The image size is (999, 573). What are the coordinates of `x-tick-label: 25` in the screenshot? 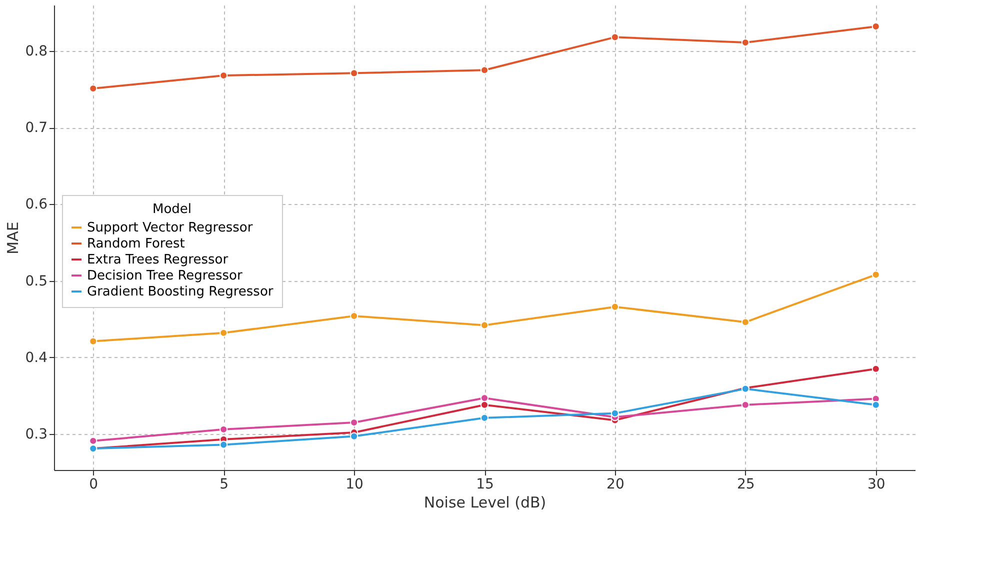 It's located at (745, 484).